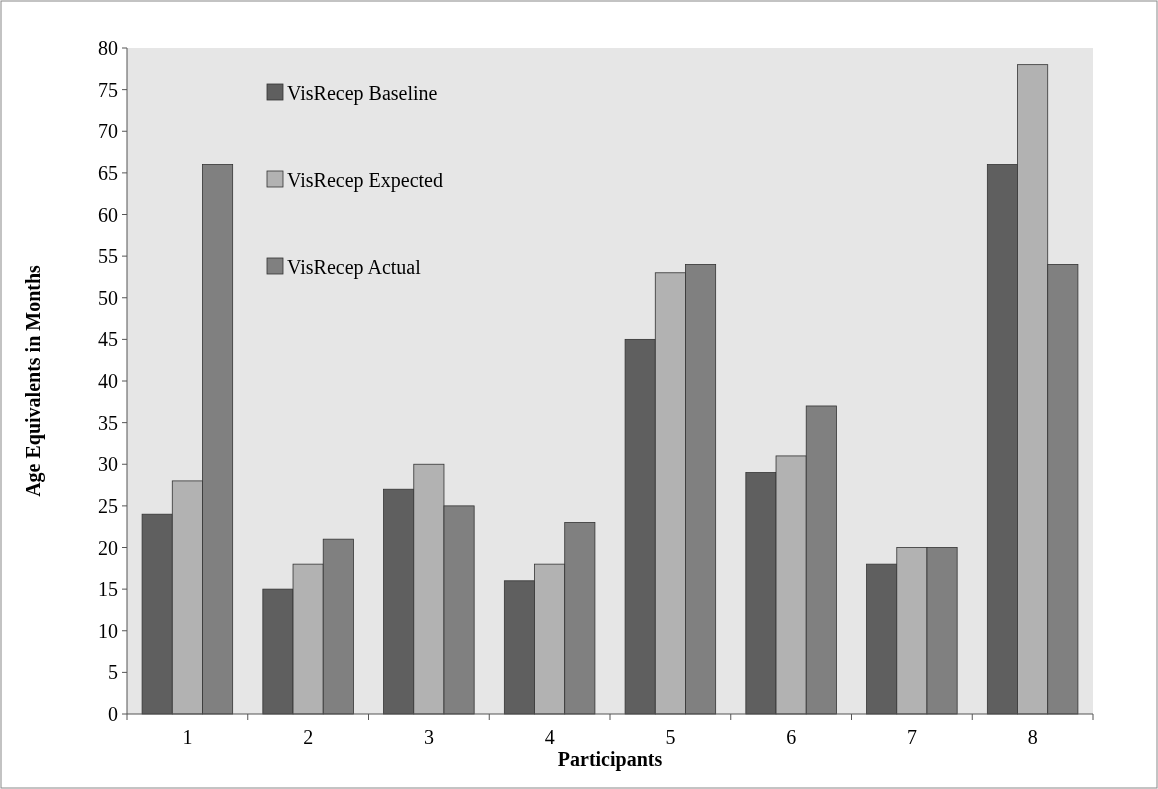 The image size is (1158, 789). Describe the element at coordinates (108, 297) in the screenshot. I see `y-tick-label: 50` at that location.